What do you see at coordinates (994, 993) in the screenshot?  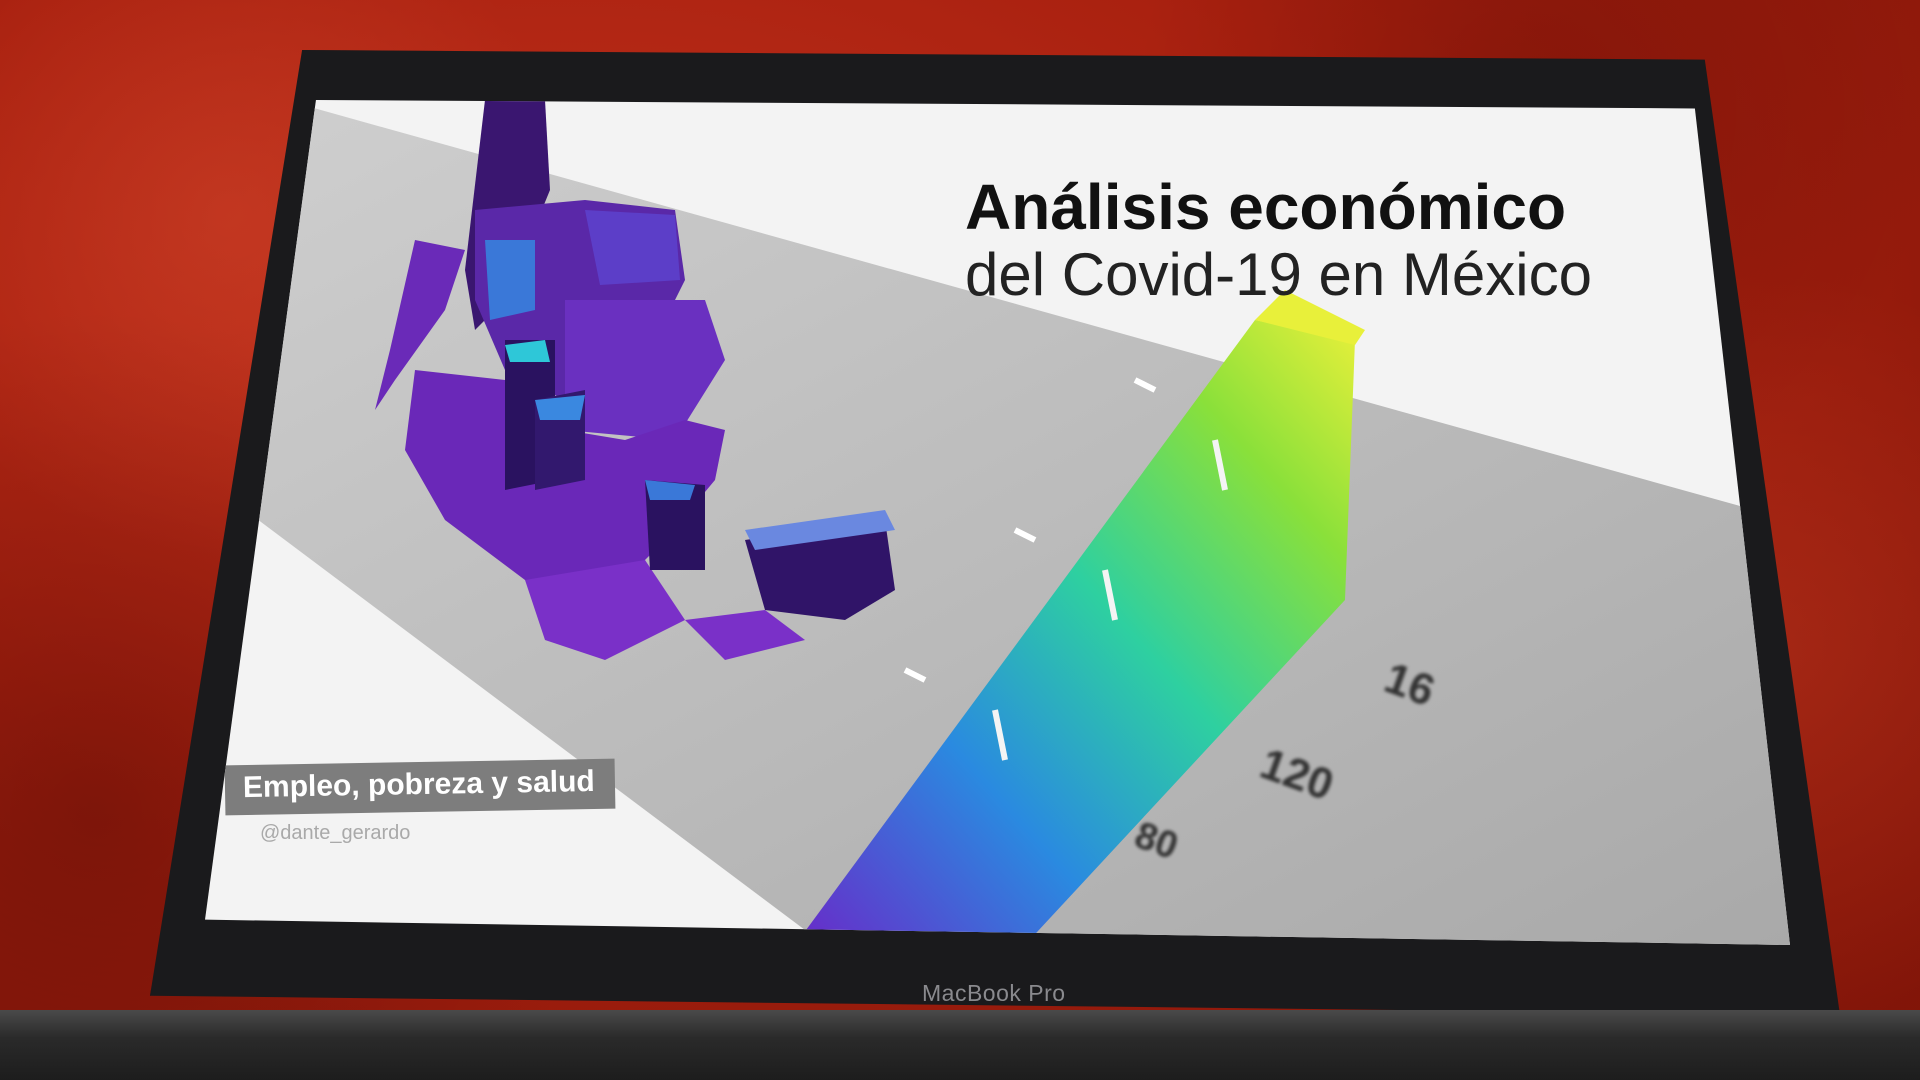 I see `laptop-brand-label: MacBook Pro` at bounding box center [994, 993].